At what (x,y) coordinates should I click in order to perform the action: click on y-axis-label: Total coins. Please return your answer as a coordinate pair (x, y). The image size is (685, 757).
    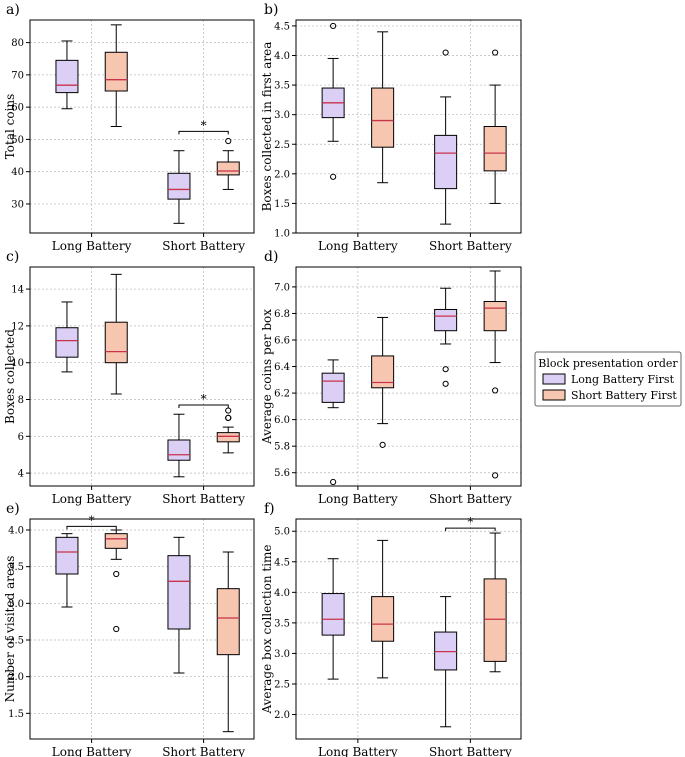
    Looking at the image, I should click on (10, 127).